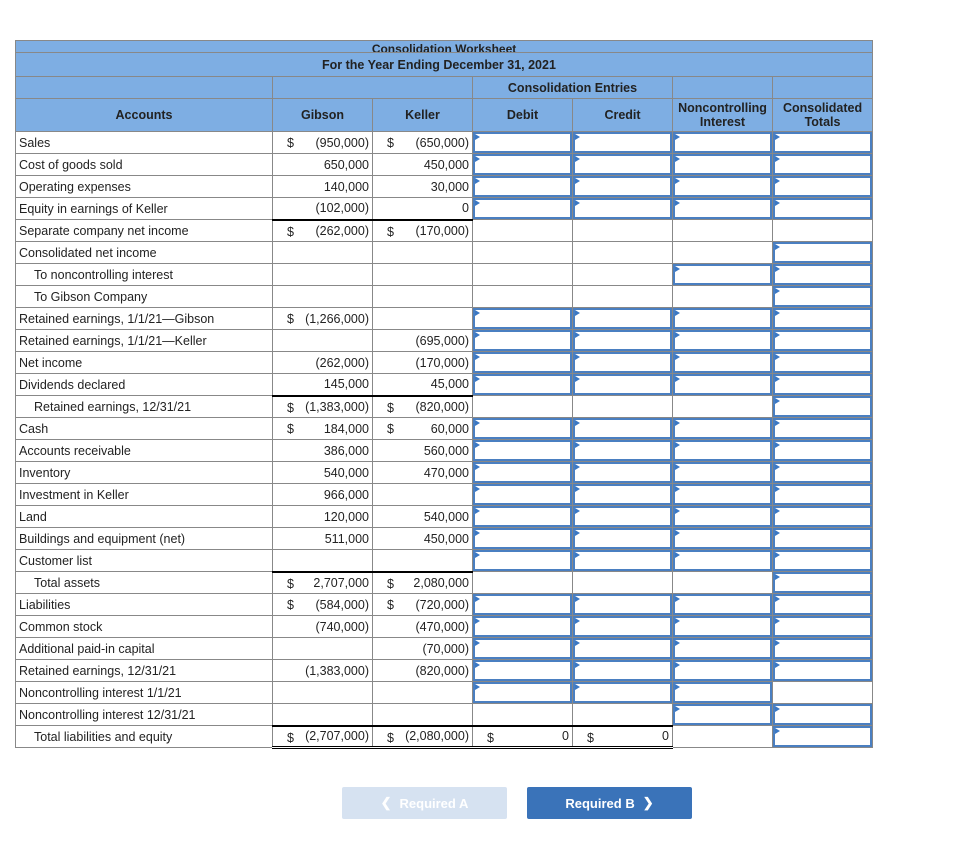  What do you see at coordinates (422, 714) in the screenshot?
I see `keller-cell` at bounding box center [422, 714].